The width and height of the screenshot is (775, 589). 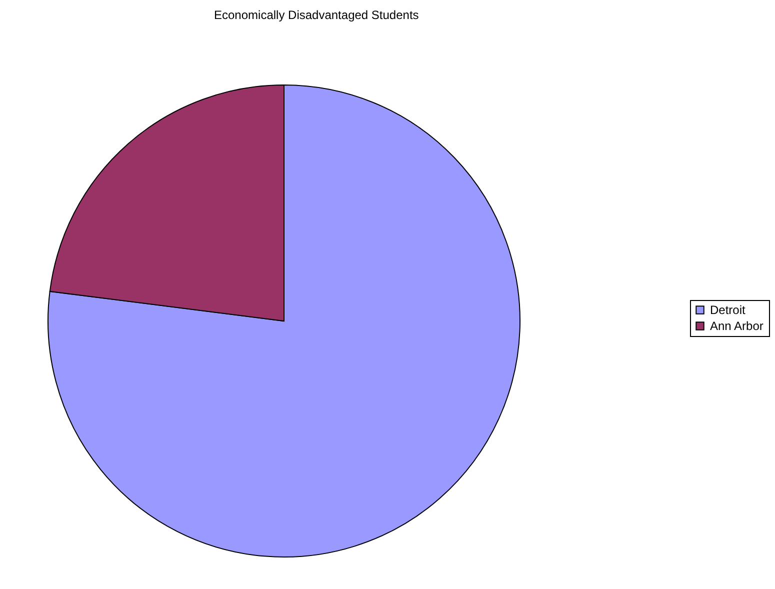 I want to click on legend-label: Detroit, so click(x=728, y=310).